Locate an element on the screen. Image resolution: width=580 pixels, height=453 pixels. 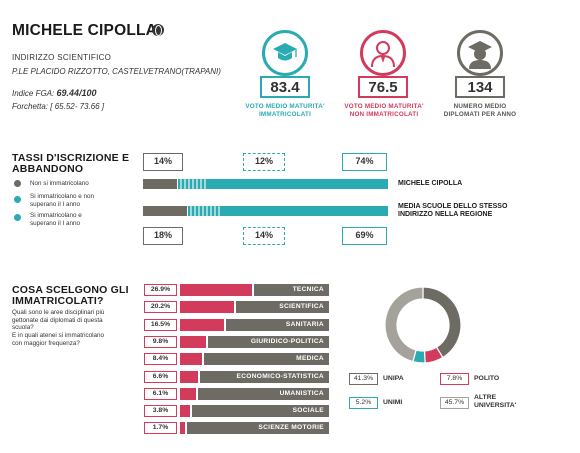
school-bar-label: MICHELE CIPOLLA is located at coordinates (430, 183).